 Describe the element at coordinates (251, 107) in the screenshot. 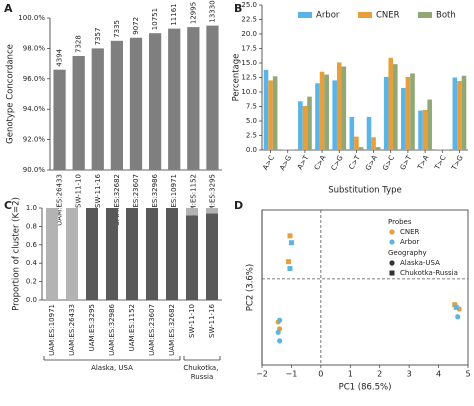

I see `y-tick-label: 7.5` at that location.